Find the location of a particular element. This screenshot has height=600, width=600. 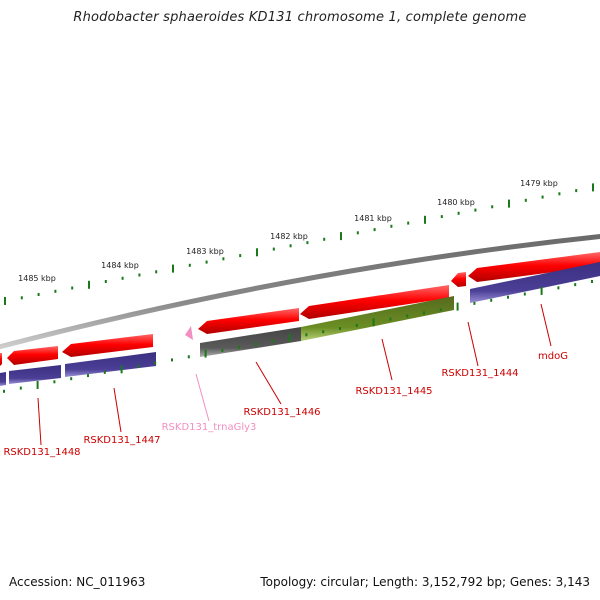

scale-label: 1479 kbp is located at coordinates (539, 183).